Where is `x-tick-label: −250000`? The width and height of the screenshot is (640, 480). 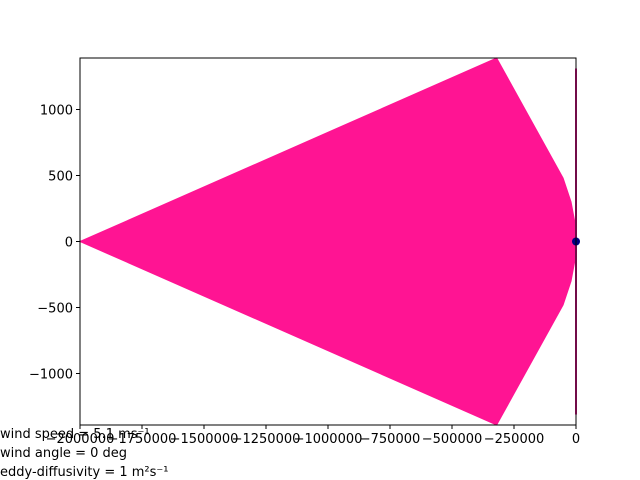
x-tick-label: −250000 is located at coordinates (514, 439).